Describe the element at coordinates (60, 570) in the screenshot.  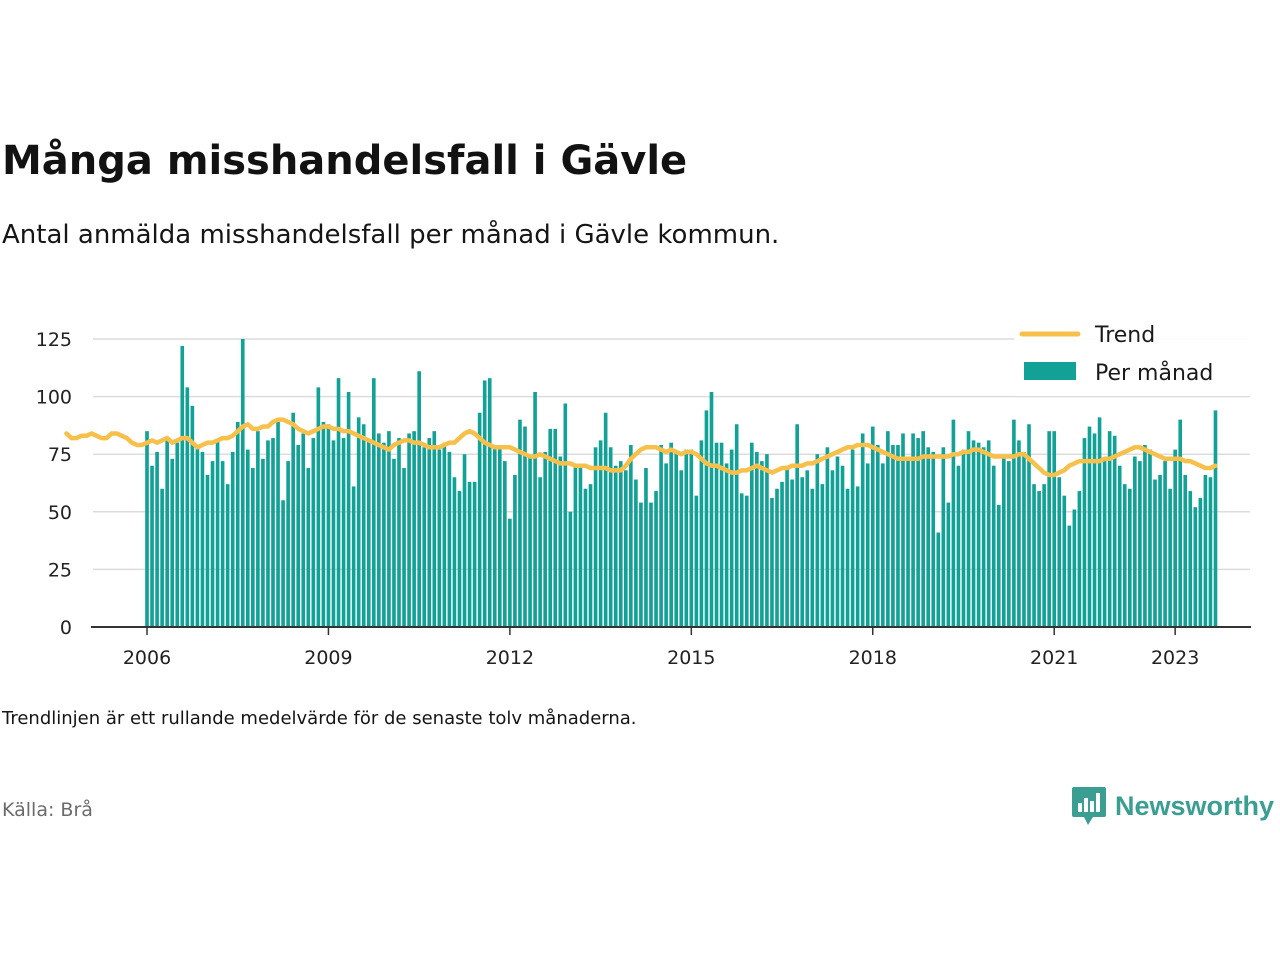
I see `y-tick-label: 25` at that location.